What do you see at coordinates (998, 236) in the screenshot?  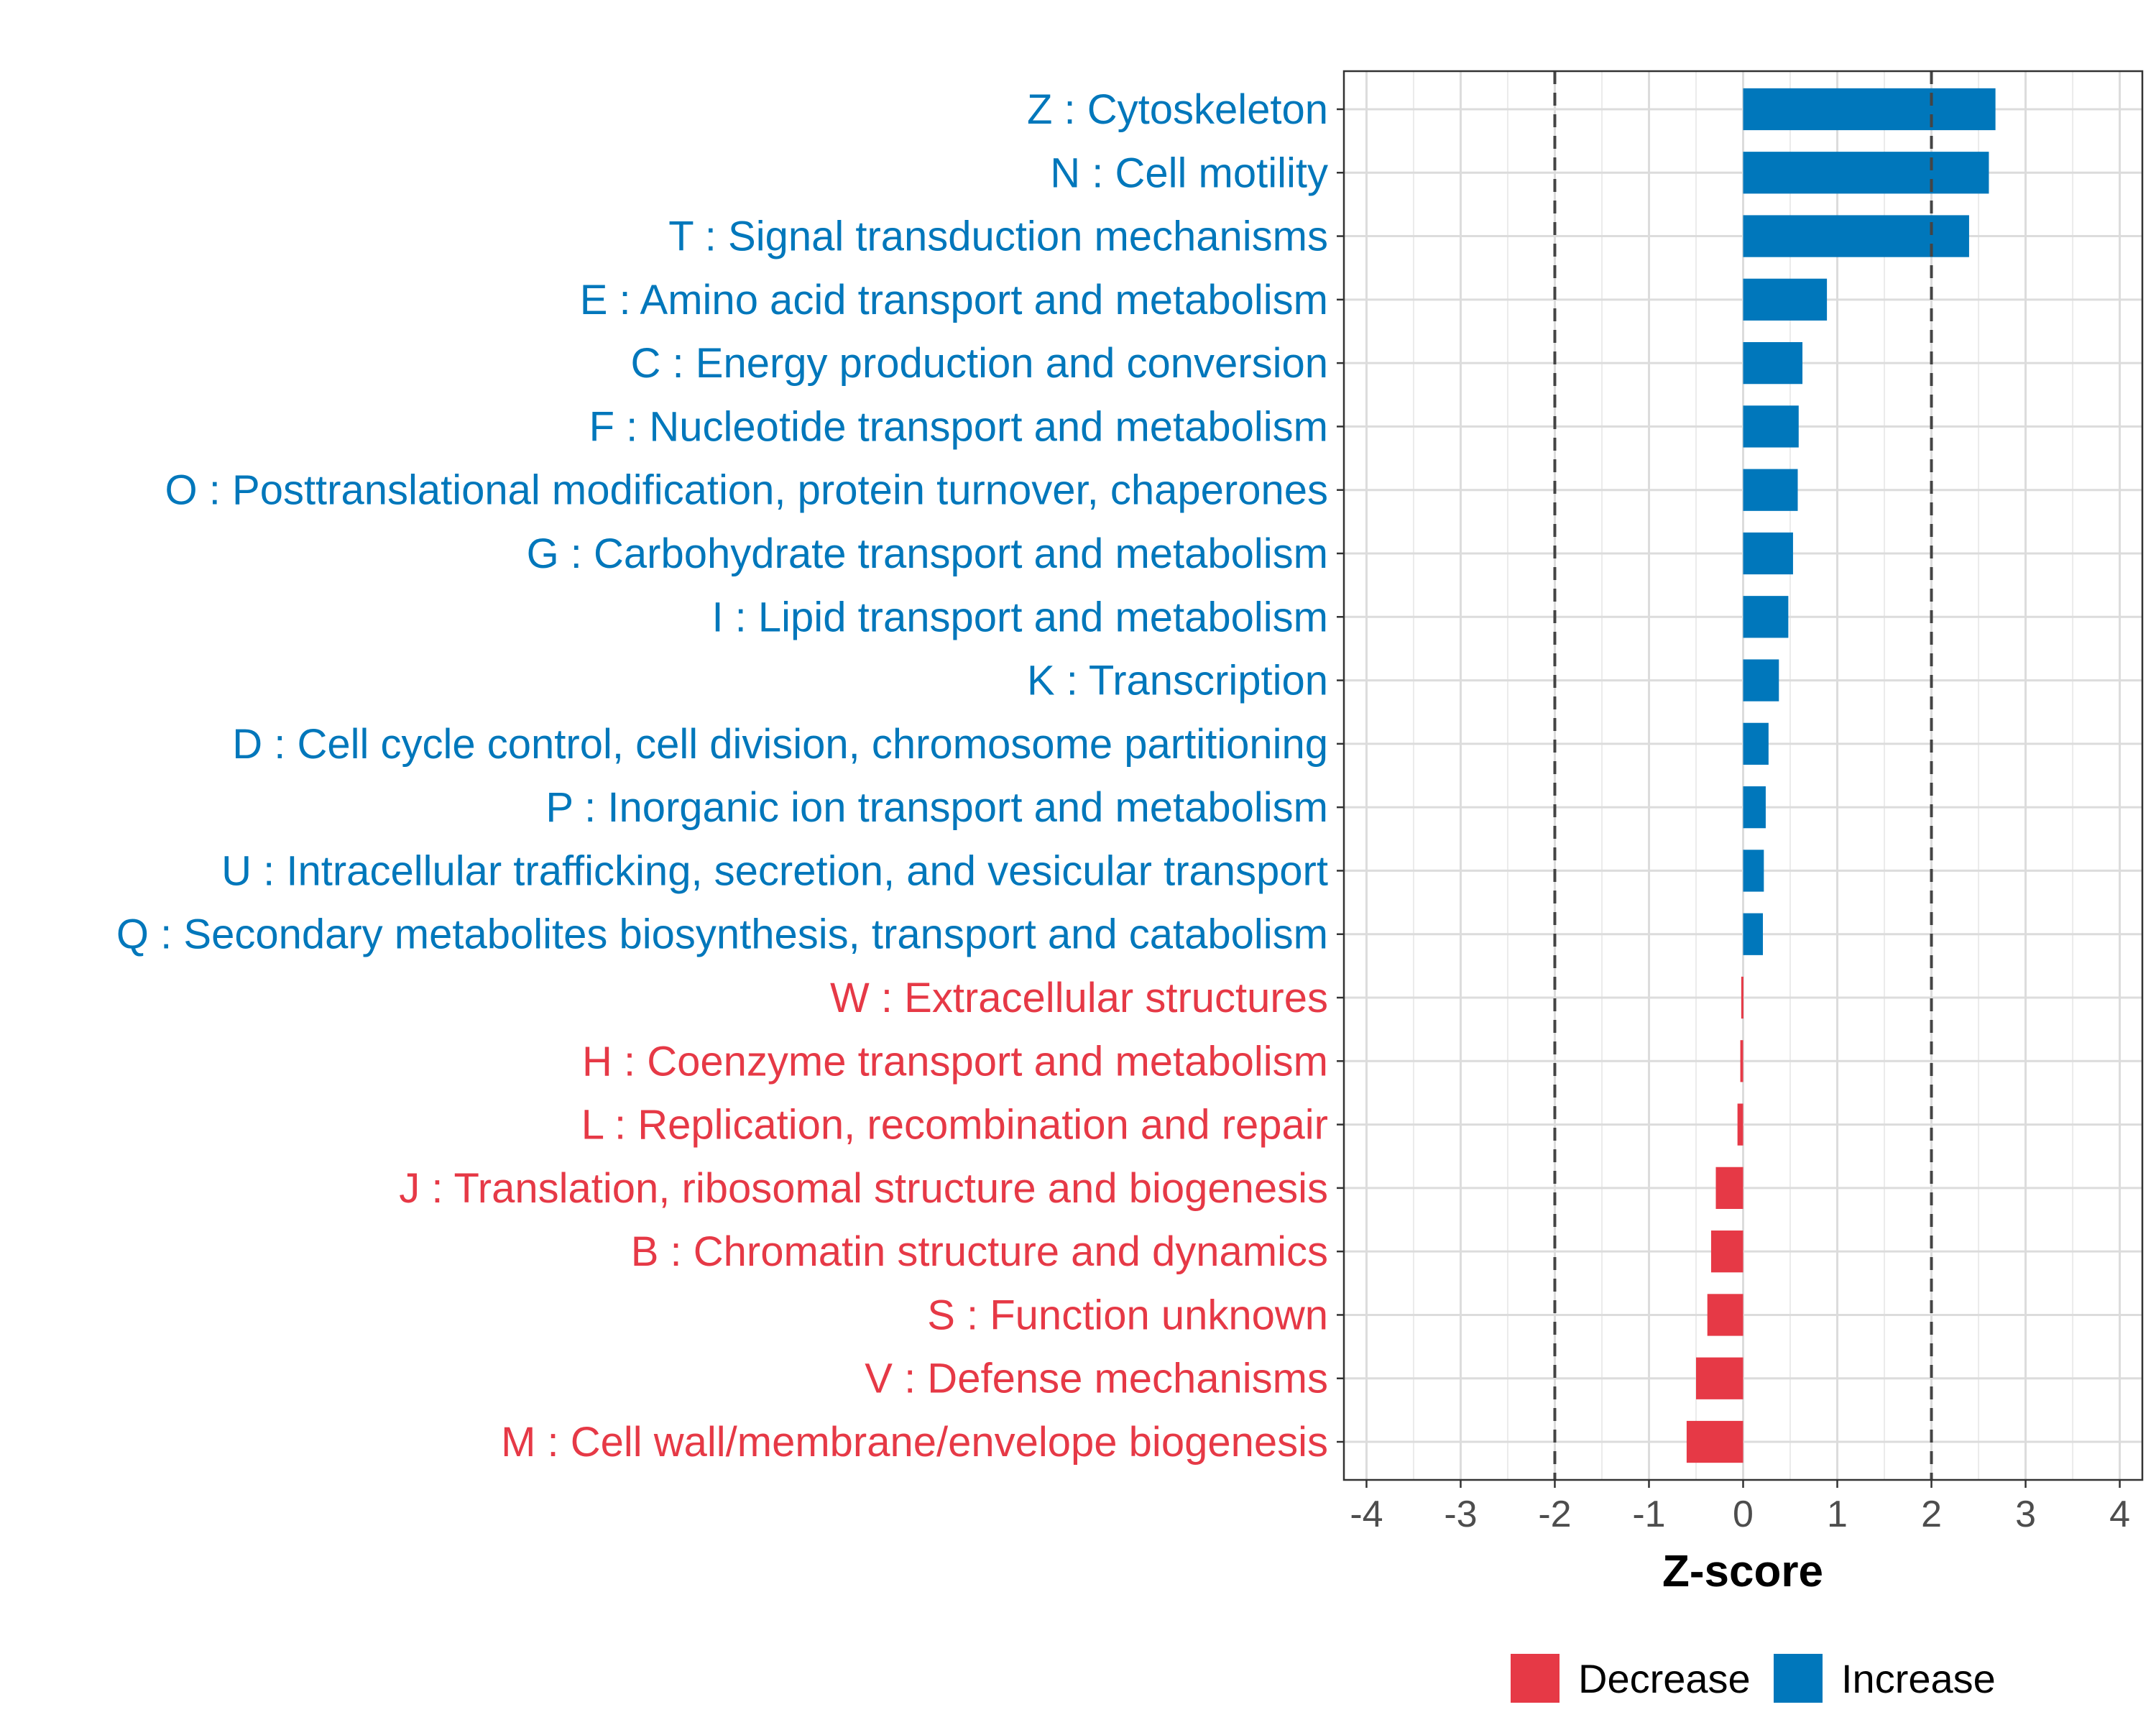 I see `category-label: T : Signal transduction mechanisms` at bounding box center [998, 236].